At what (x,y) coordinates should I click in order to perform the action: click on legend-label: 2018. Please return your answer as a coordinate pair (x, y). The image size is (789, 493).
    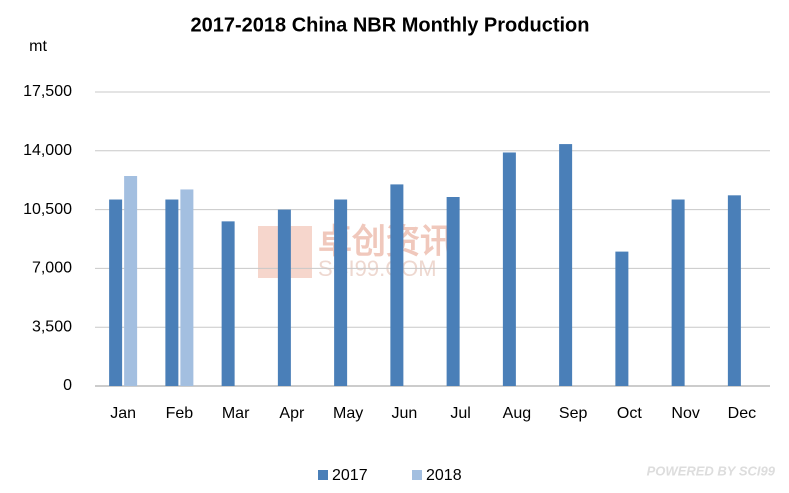
    Looking at the image, I should click on (444, 475).